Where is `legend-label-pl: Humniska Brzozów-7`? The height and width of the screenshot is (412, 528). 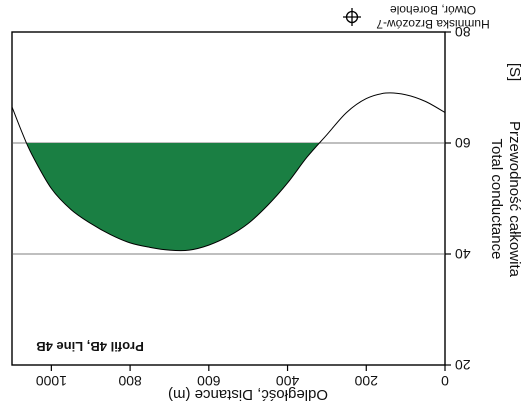
legend-label-pl: Humniska Brzozów-7 is located at coordinates (433, 24).